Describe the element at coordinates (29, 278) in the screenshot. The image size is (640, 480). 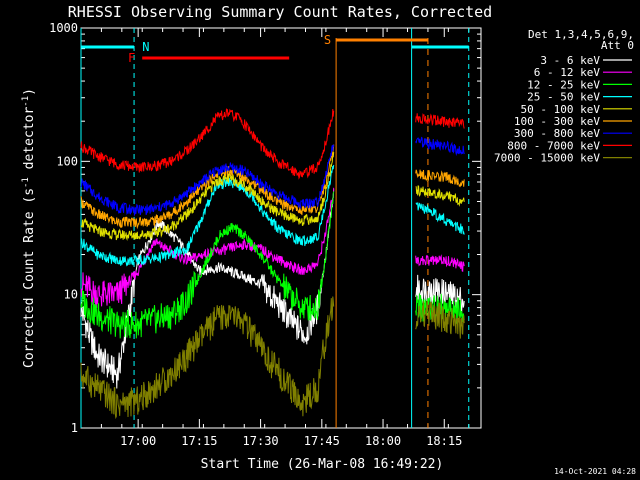
I see `y-axis-label-main: Corrected Count Rate (s` at that location.